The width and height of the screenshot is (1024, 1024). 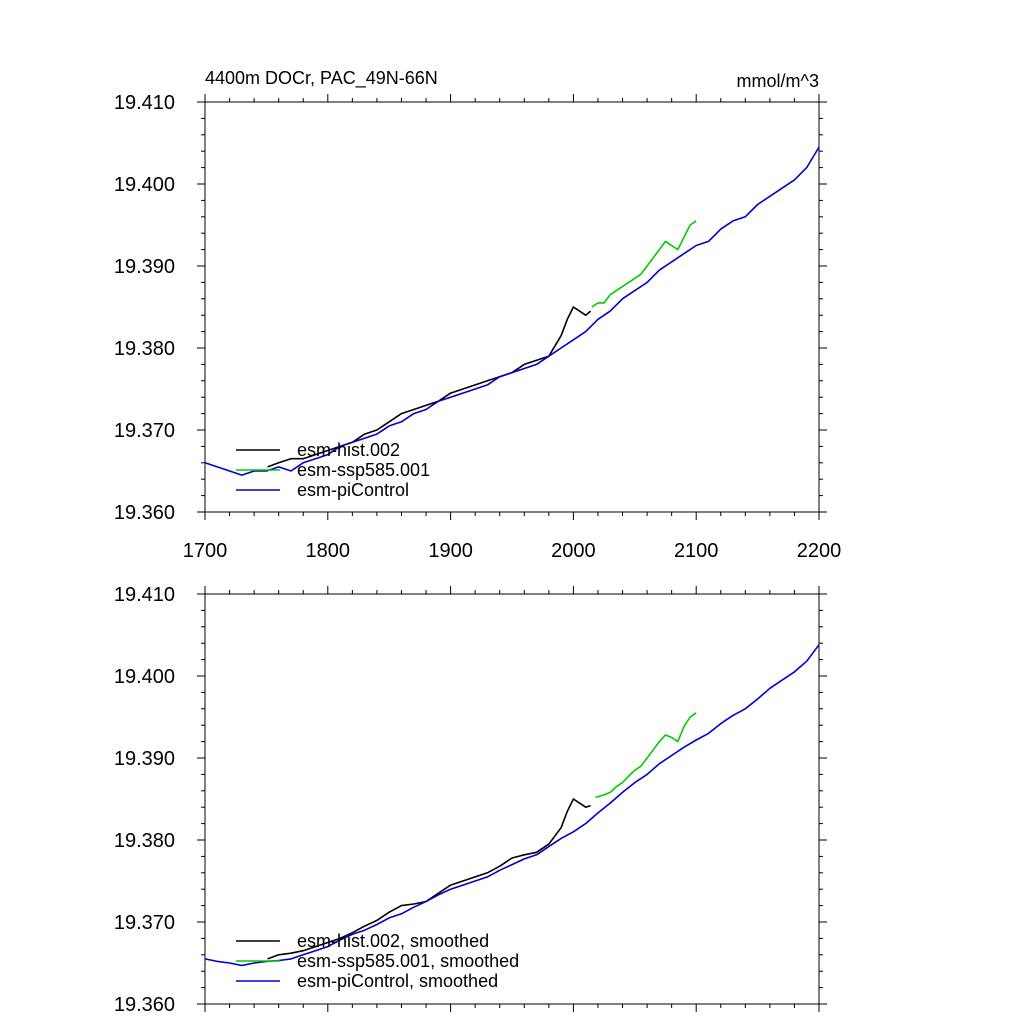 What do you see at coordinates (321, 78) in the screenshot?
I see `top-title-left: 4400m DOCr, PAC_49N-66N` at bounding box center [321, 78].